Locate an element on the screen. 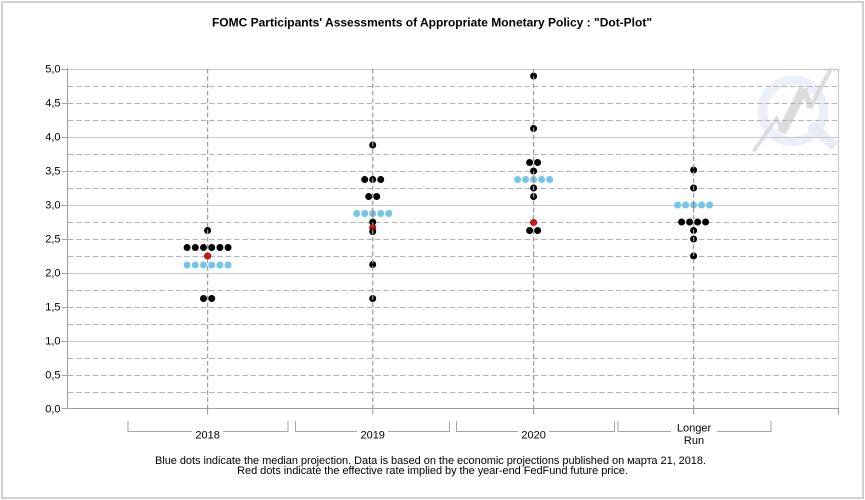 This screenshot has height=500, width=865. svg-text: 2,5 is located at coordinates (52, 240).